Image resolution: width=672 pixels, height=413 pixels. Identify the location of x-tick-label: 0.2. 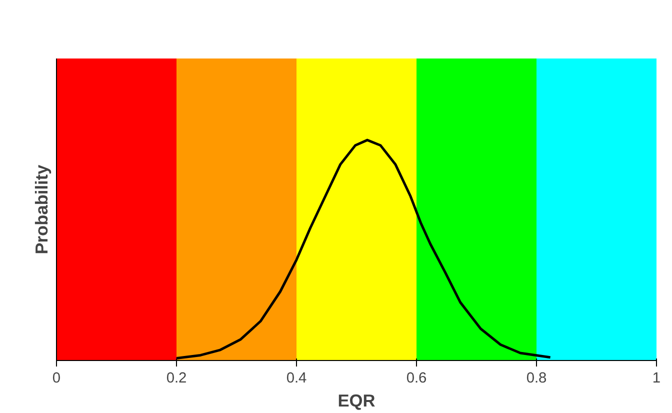
(176, 378).